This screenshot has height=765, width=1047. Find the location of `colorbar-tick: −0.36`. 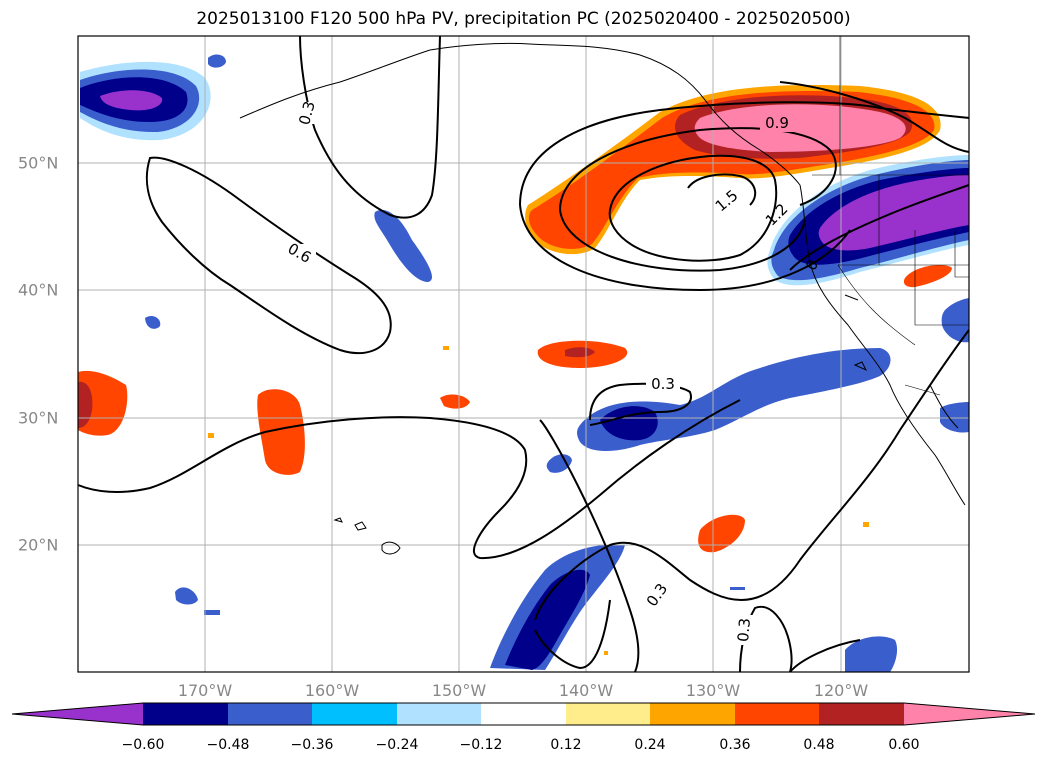

colorbar-tick: −0.36 is located at coordinates (312, 745).